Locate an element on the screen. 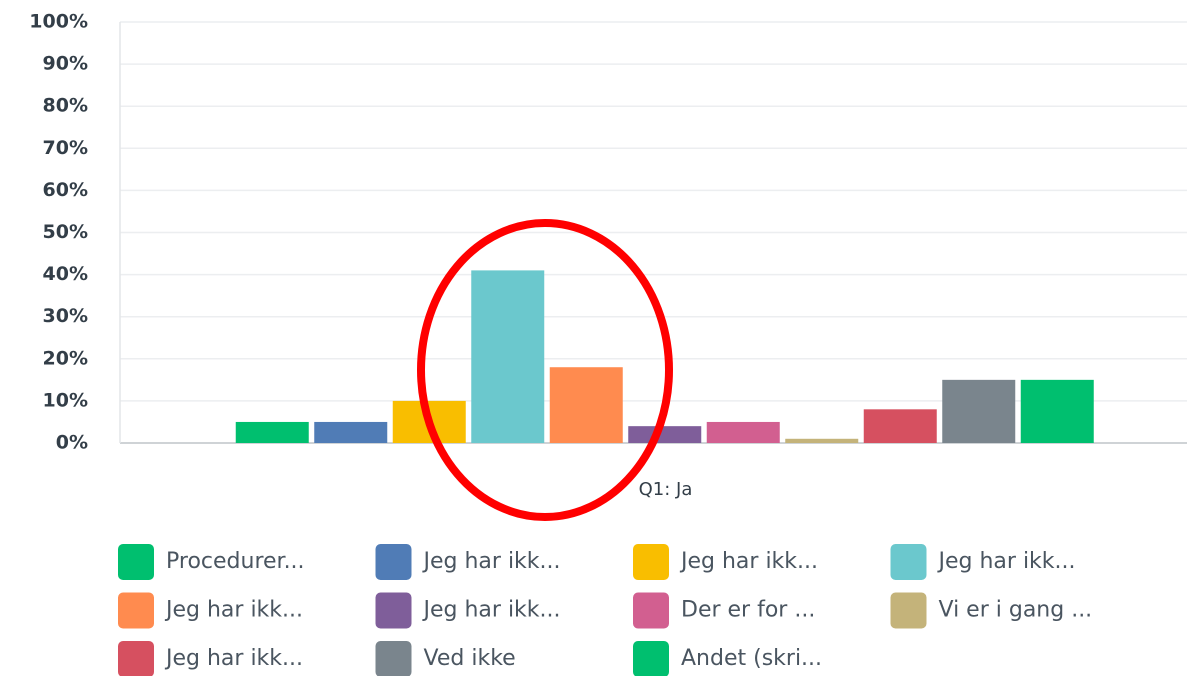  highlight-ellipse is located at coordinates (545, 370).